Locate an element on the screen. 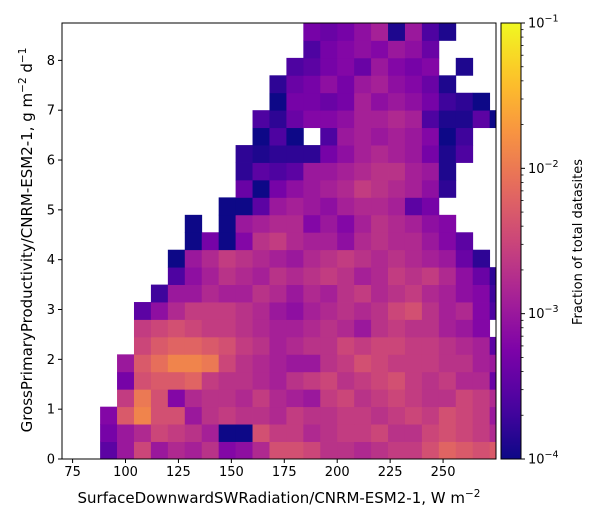 This screenshot has height=525, width=600. x-tick-label: 225 is located at coordinates (390, 472).